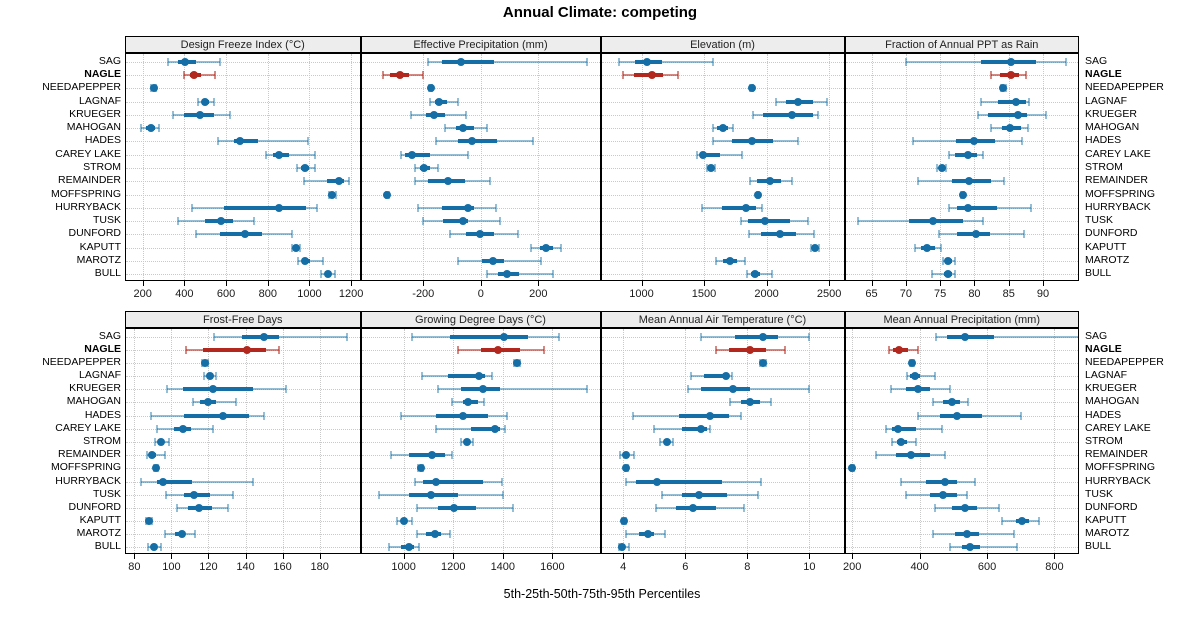 Image resolution: width=1200 pixels, height=625 pixels. What do you see at coordinates (962, 45) in the screenshot?
I see `panel-strip-title: Fraction of Annual PPT as Rain` at bounding box center [962, 45].